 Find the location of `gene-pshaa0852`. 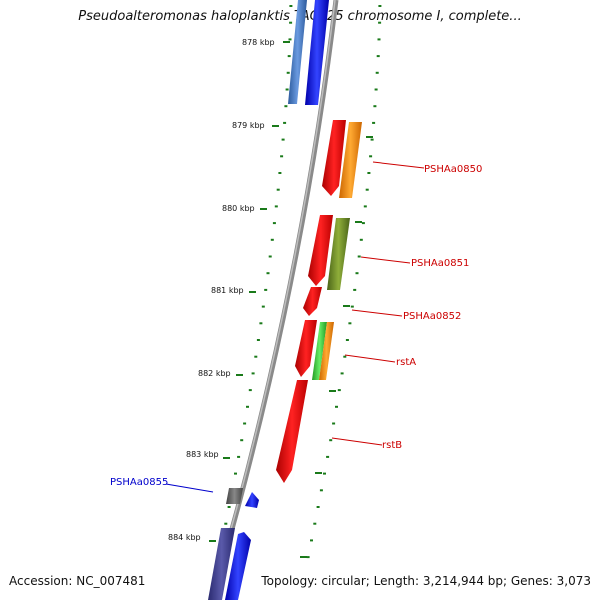

gene-pshaa0852 is located at coordinates (312, 301).